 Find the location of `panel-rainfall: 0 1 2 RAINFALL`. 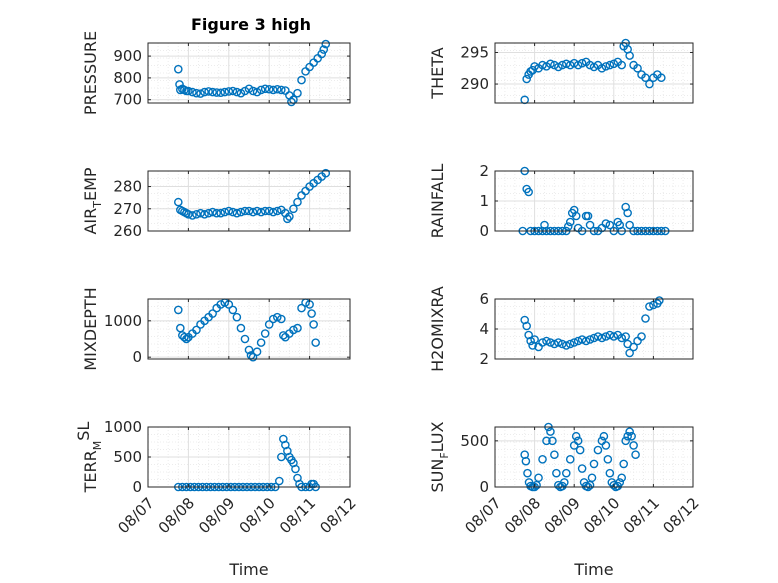

panel-rainfall: 0 1 2 RAINFALL is located at coordinates (561, 201).